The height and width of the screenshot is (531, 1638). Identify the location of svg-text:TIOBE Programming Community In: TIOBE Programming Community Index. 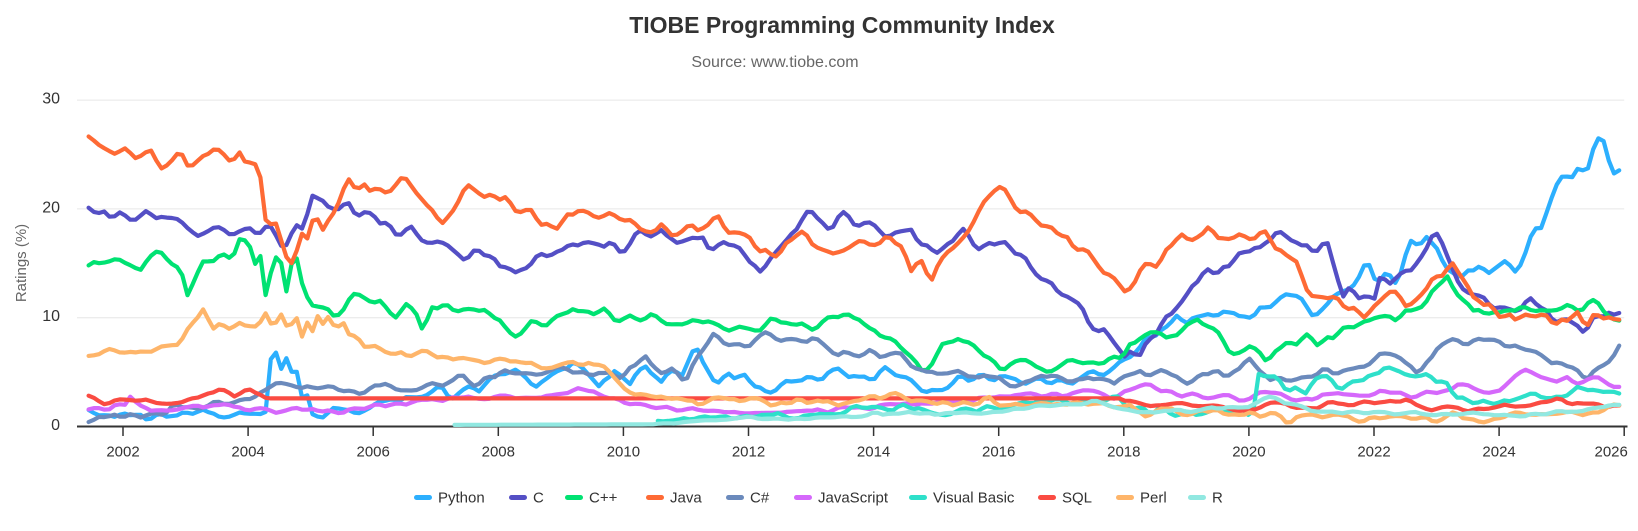
(842, 25).